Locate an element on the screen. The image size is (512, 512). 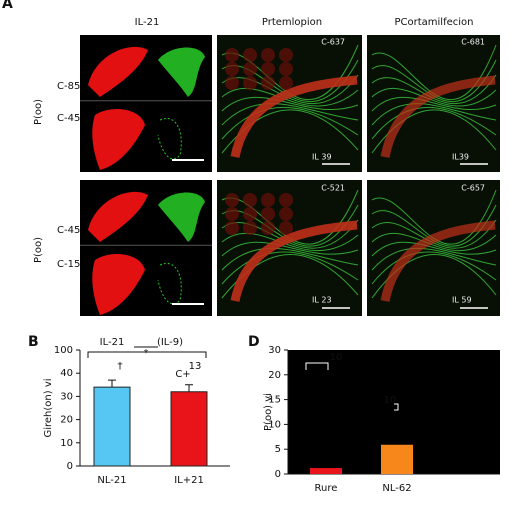
y-tick-label: 100 is located at coordinates (63, 350).